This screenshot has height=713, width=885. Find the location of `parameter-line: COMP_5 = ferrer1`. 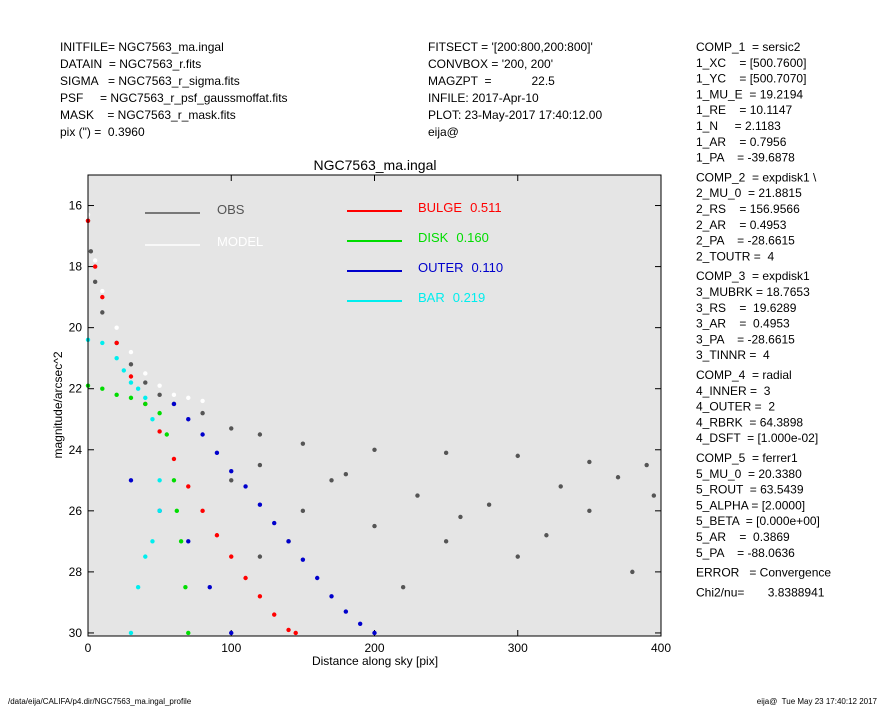

parameter-line: COMP_5 = ferrer1 is located at coordinates (747, 458).